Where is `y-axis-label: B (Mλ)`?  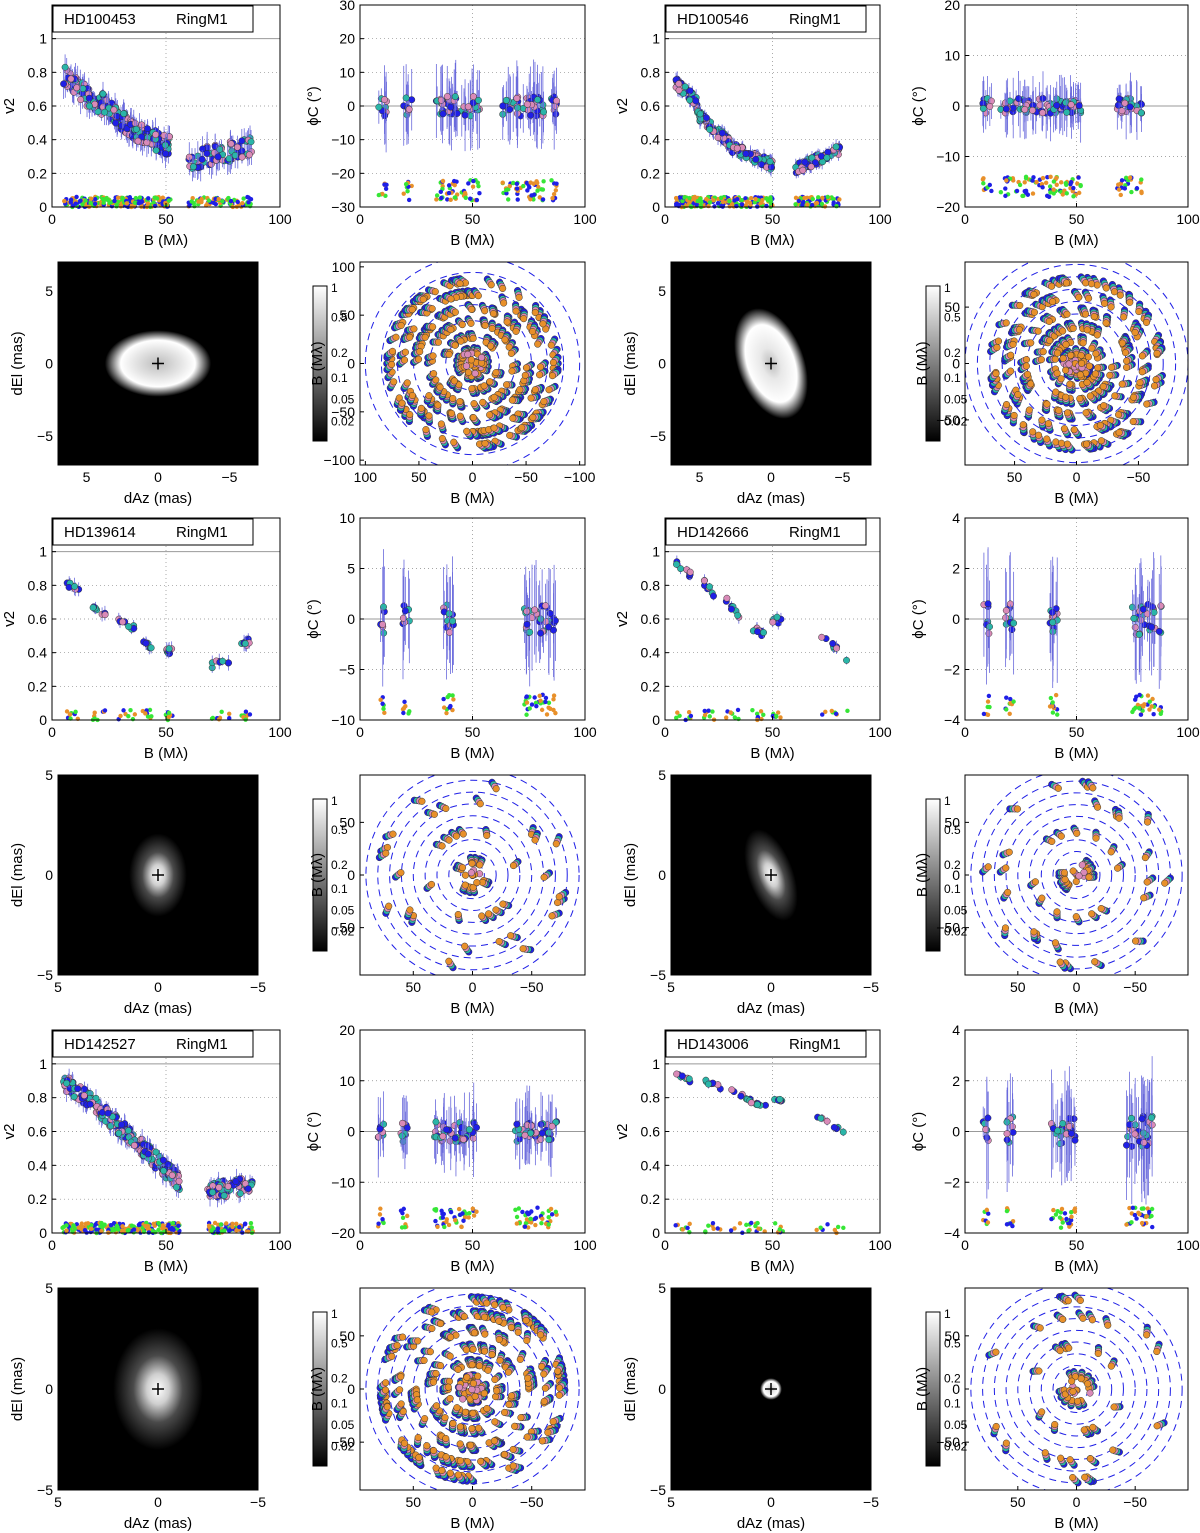 y-axis-label: B (Mλ) is located at coordinates (922, 363).